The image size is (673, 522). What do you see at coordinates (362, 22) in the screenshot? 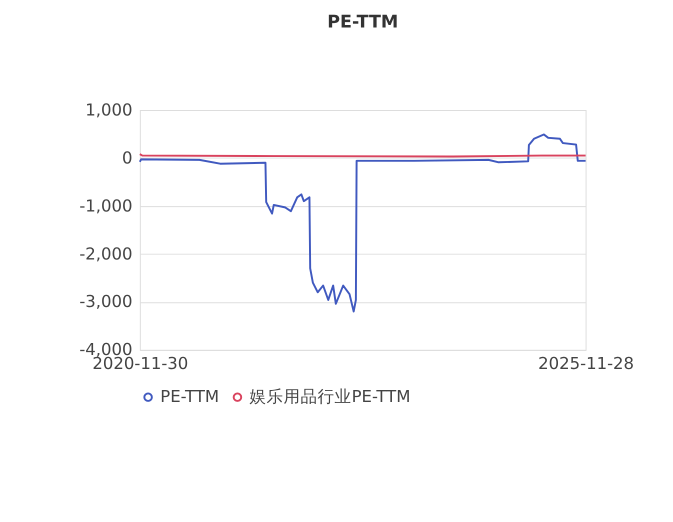
I see `chart-title: PE-TTM` at bounding box center [362, 22].